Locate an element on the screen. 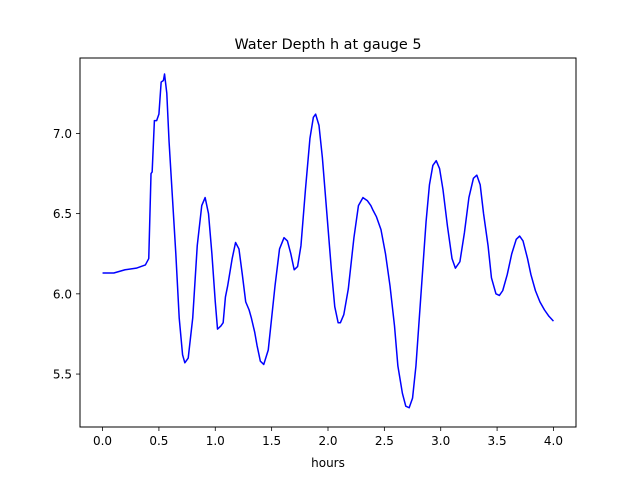 This screenshot has width=640, height=480. y-tick-label: 6.5 is located at coordinates (62, 214).